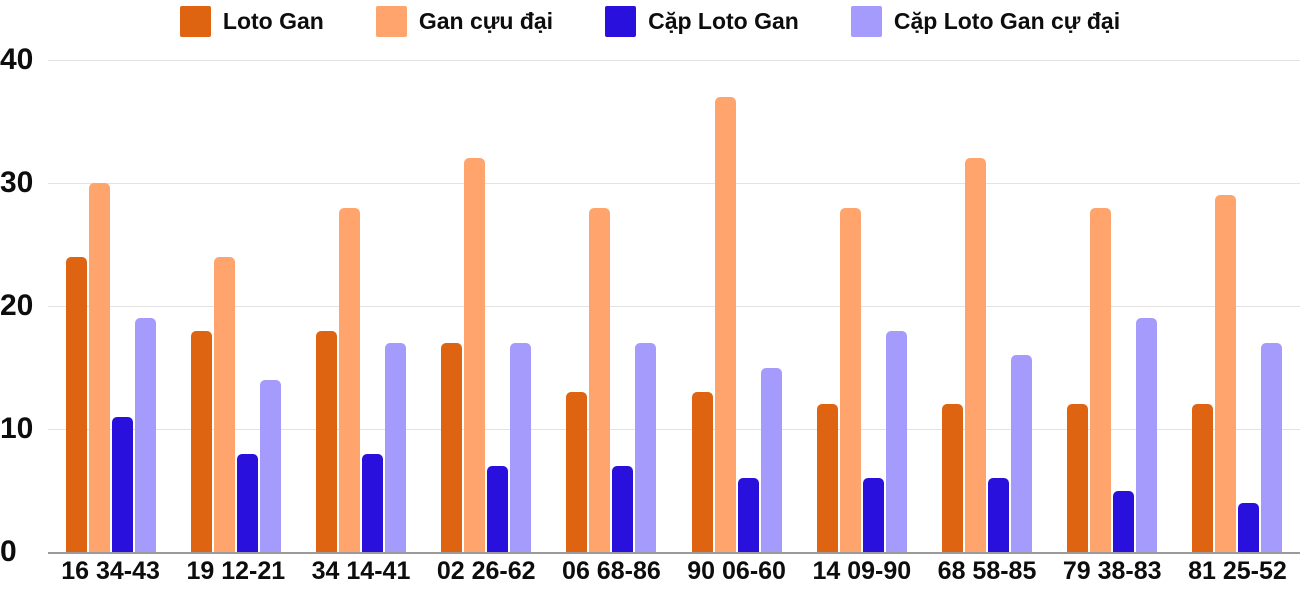 The width and height of the screenshot is (1300, 600). I want to click on legend-item-4: Cặp Loto Gan cự đại, so click(985, 21).